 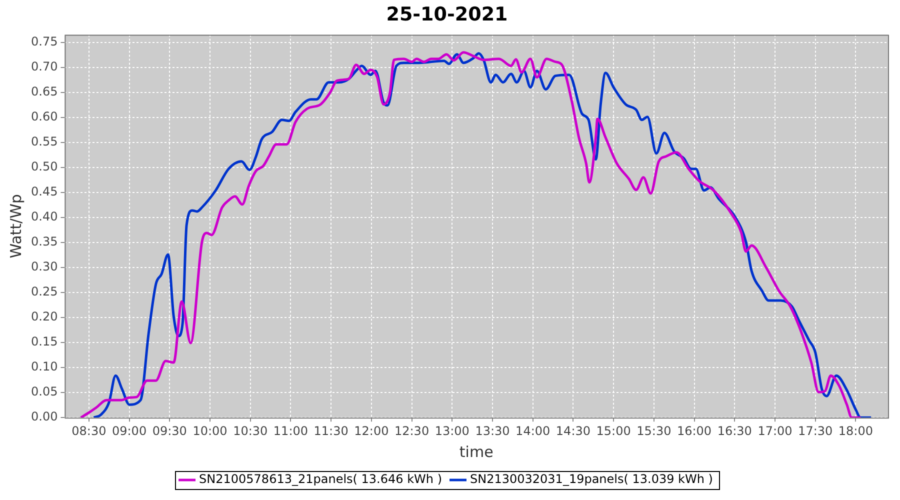 What do you see at coordinates (734, 431) in the screenshot?
I see `x-tick-label: 16:30` at bounding box center [734, 431].